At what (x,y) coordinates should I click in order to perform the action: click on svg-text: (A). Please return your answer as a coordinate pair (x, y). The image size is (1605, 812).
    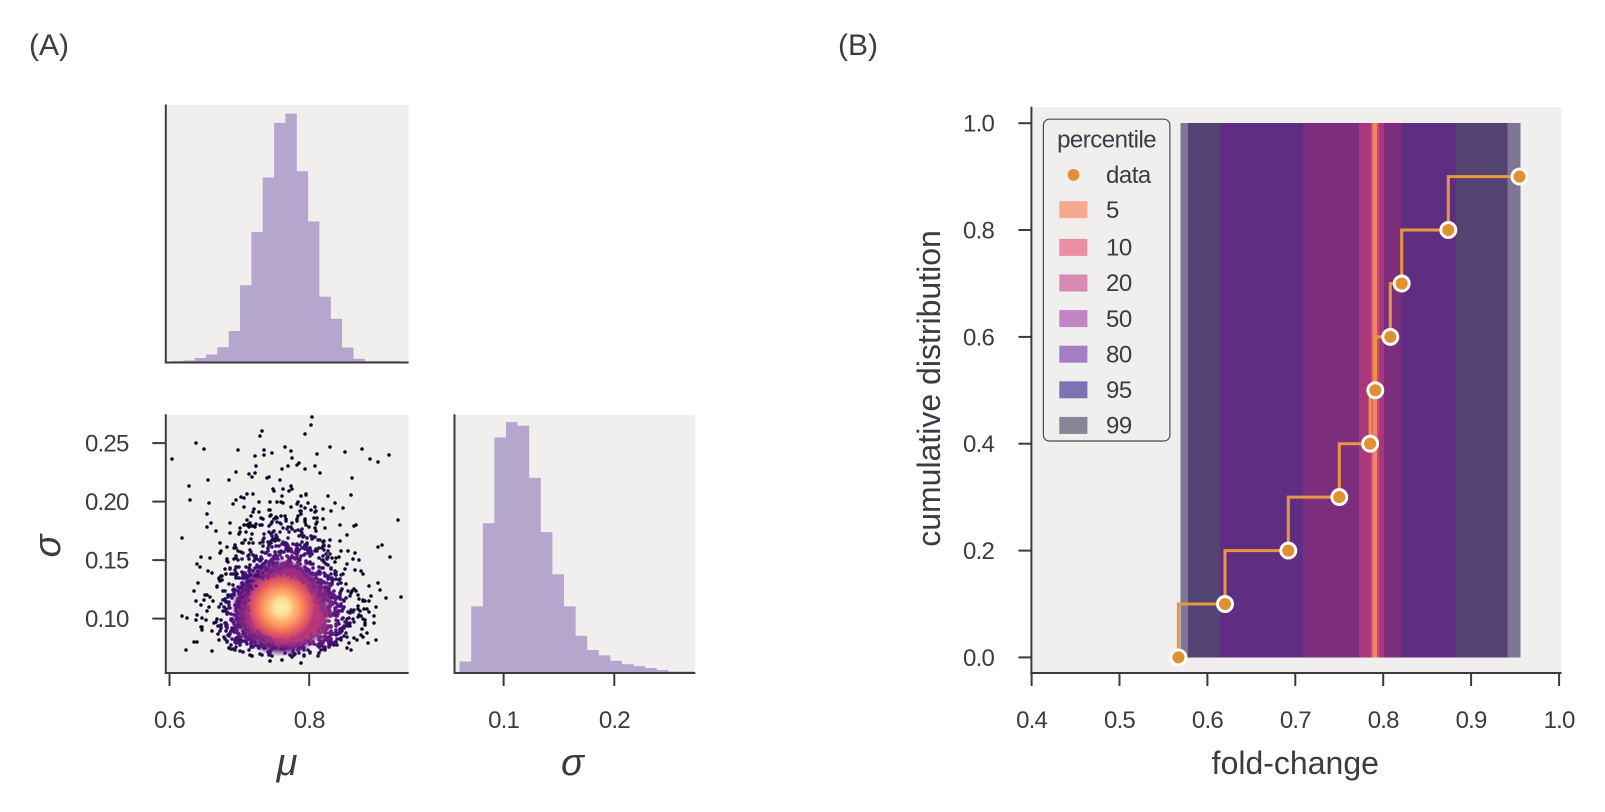
    Looking at the image, I should click on (49, 45).